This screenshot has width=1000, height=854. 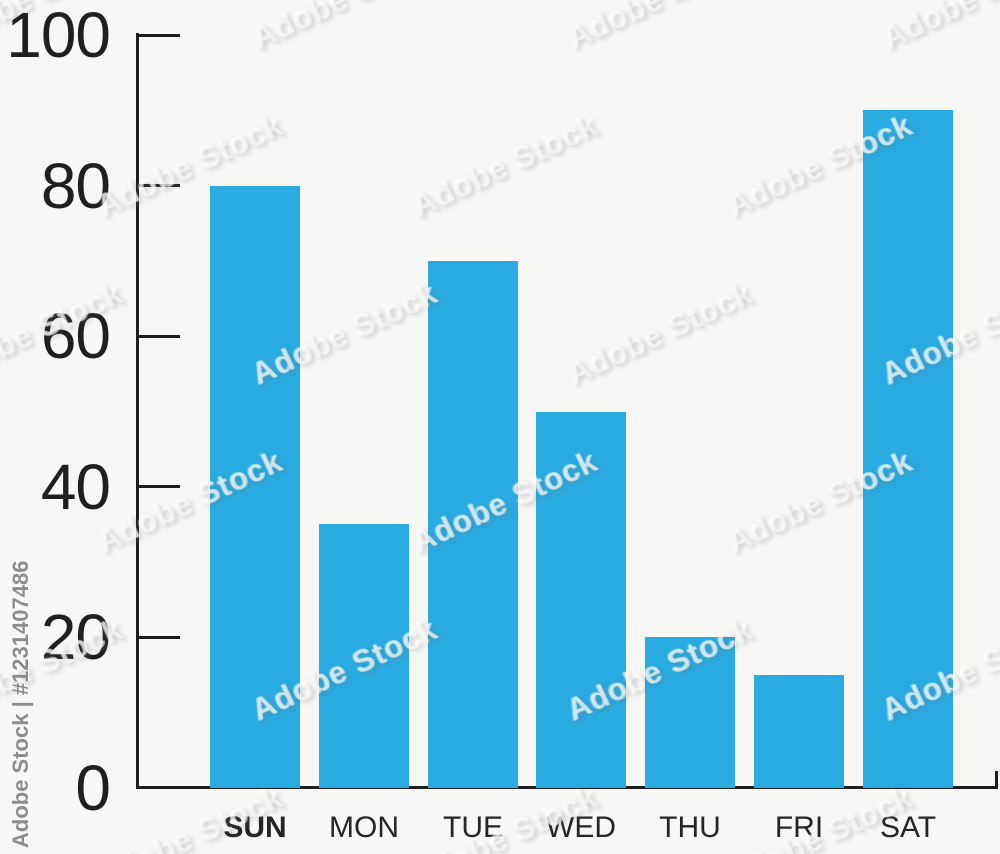 I want to click on bar-thu, so click(x=690, y=712).